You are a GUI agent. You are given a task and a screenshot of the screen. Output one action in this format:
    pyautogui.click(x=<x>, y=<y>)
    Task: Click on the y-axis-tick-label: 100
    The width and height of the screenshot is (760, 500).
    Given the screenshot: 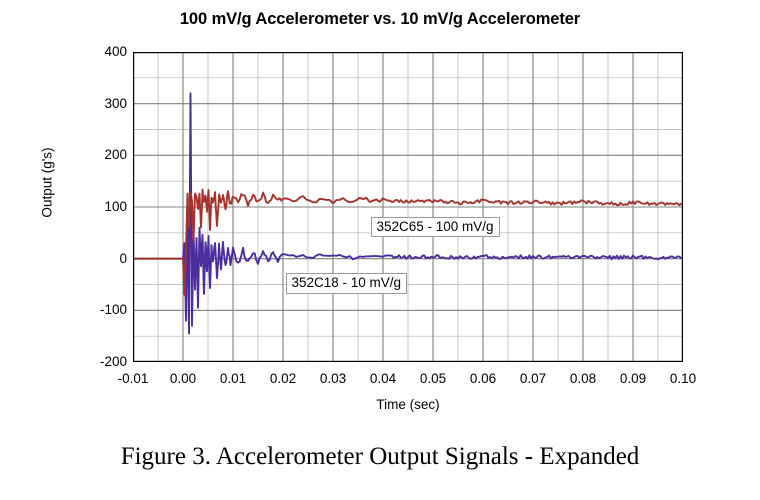 What is the action you would take?
    pyautogui.click(x=115, y=206)
    